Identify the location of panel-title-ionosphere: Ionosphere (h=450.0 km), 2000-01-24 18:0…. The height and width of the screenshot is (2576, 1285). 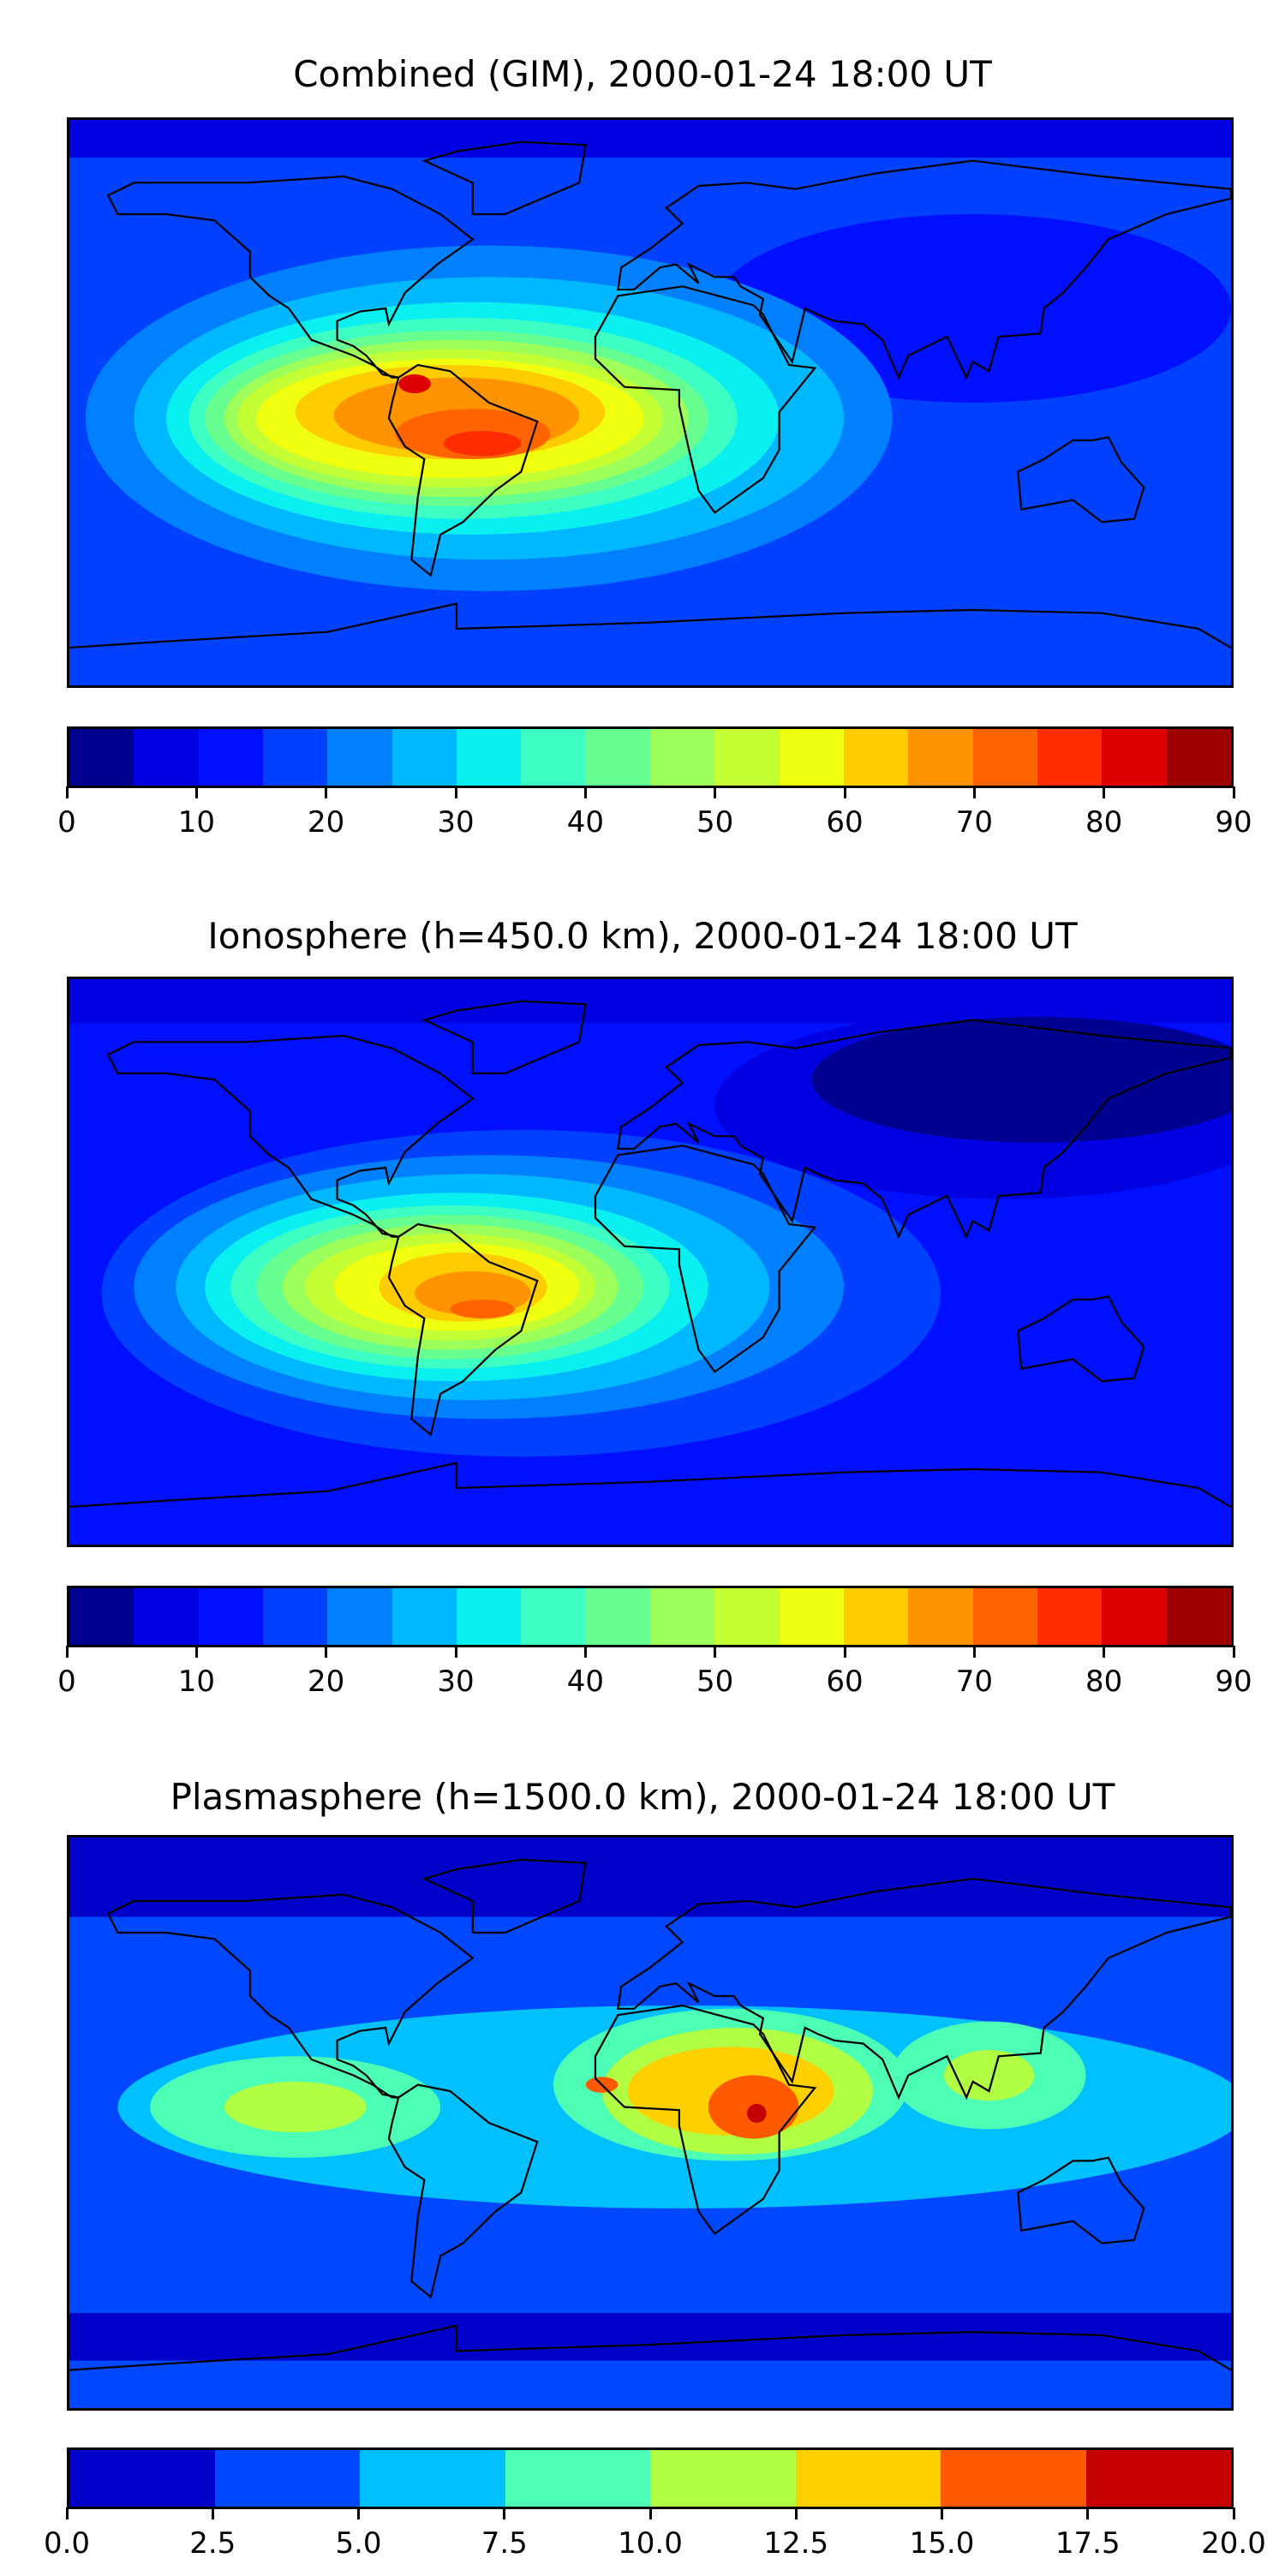
(642, 936).